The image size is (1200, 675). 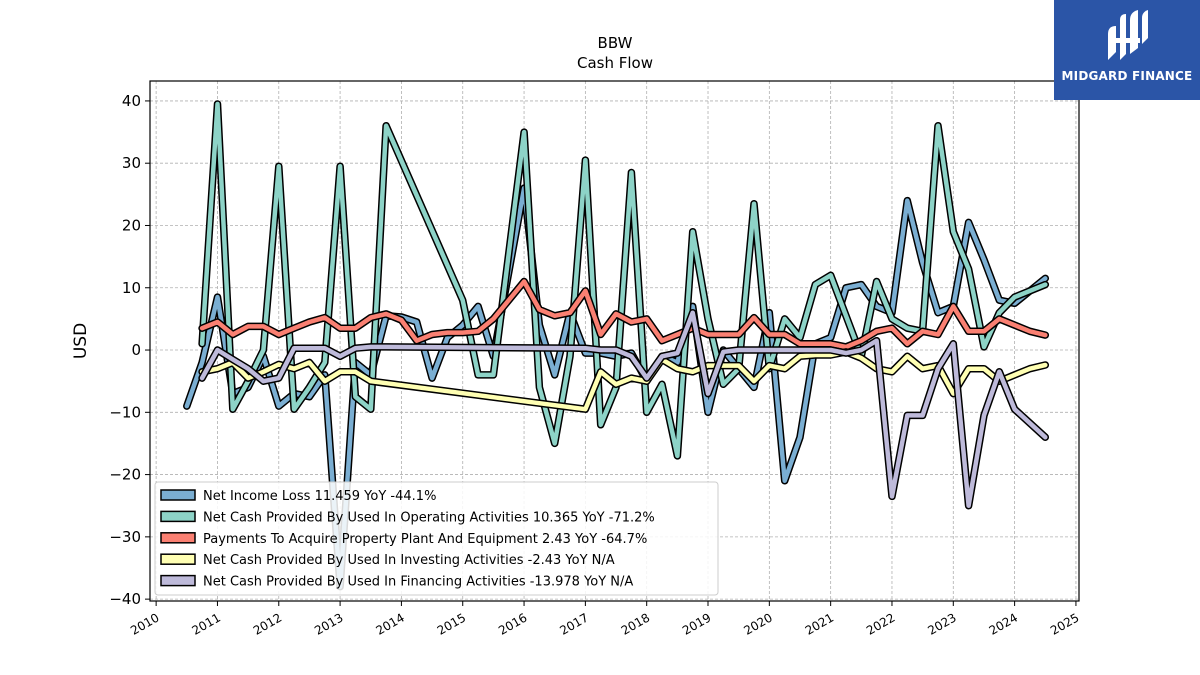 What do you see at coordinates (573, 623) in the screenshot?
I see `x-tick-label: 2017` at bounding box center [573, 623].